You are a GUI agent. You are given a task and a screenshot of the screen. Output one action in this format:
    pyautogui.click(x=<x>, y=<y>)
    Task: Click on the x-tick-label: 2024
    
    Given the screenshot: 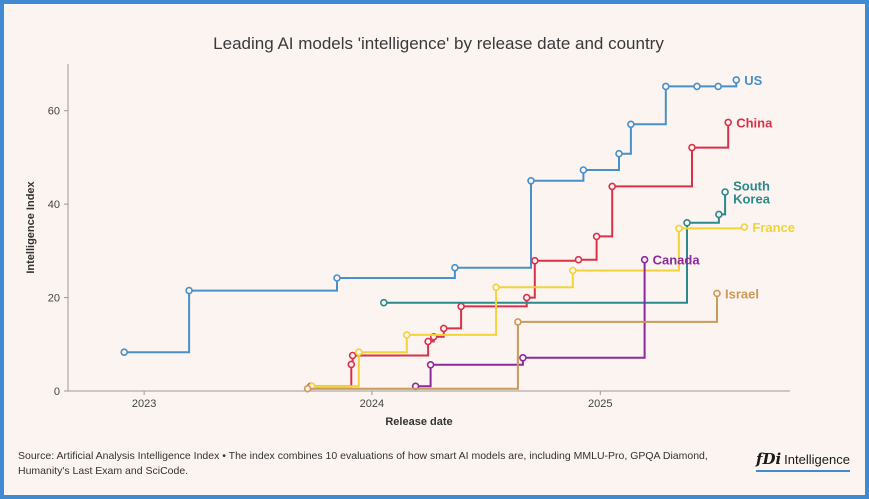 What is the action you would take?
    pyautogui.click(x=372, y=404)
    